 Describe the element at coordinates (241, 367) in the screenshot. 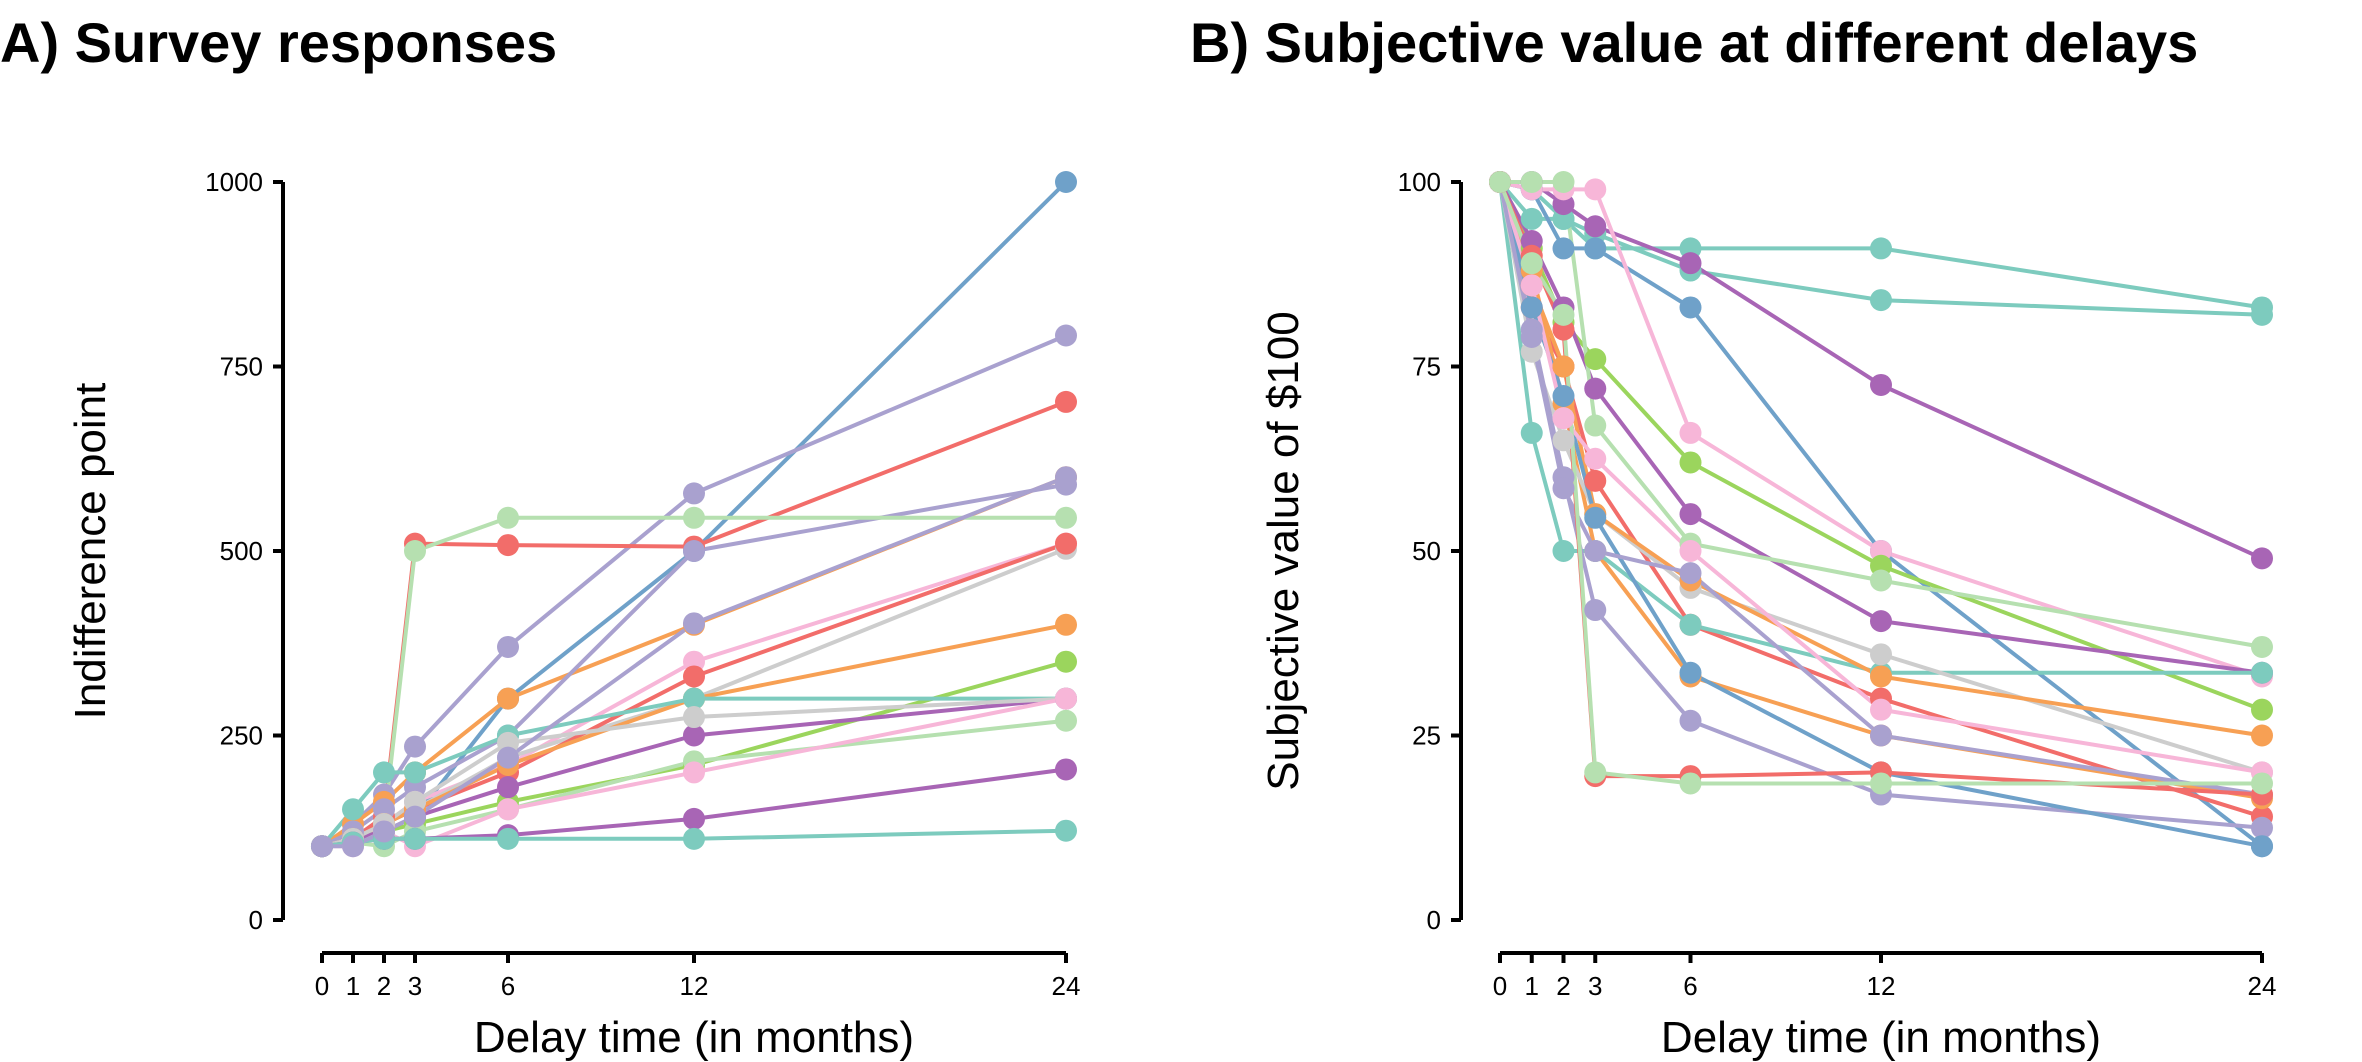

I see `y-tick-label: 750` at that location.